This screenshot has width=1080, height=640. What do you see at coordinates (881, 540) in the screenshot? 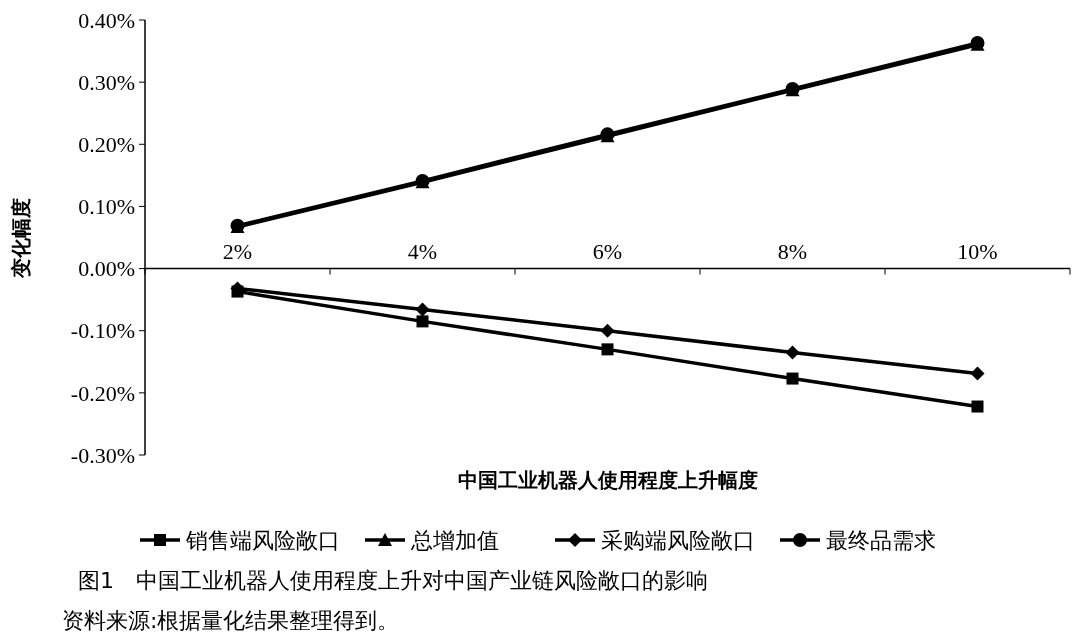
I see `legend-label: 最终品需求` at bounding box center [881, 540].